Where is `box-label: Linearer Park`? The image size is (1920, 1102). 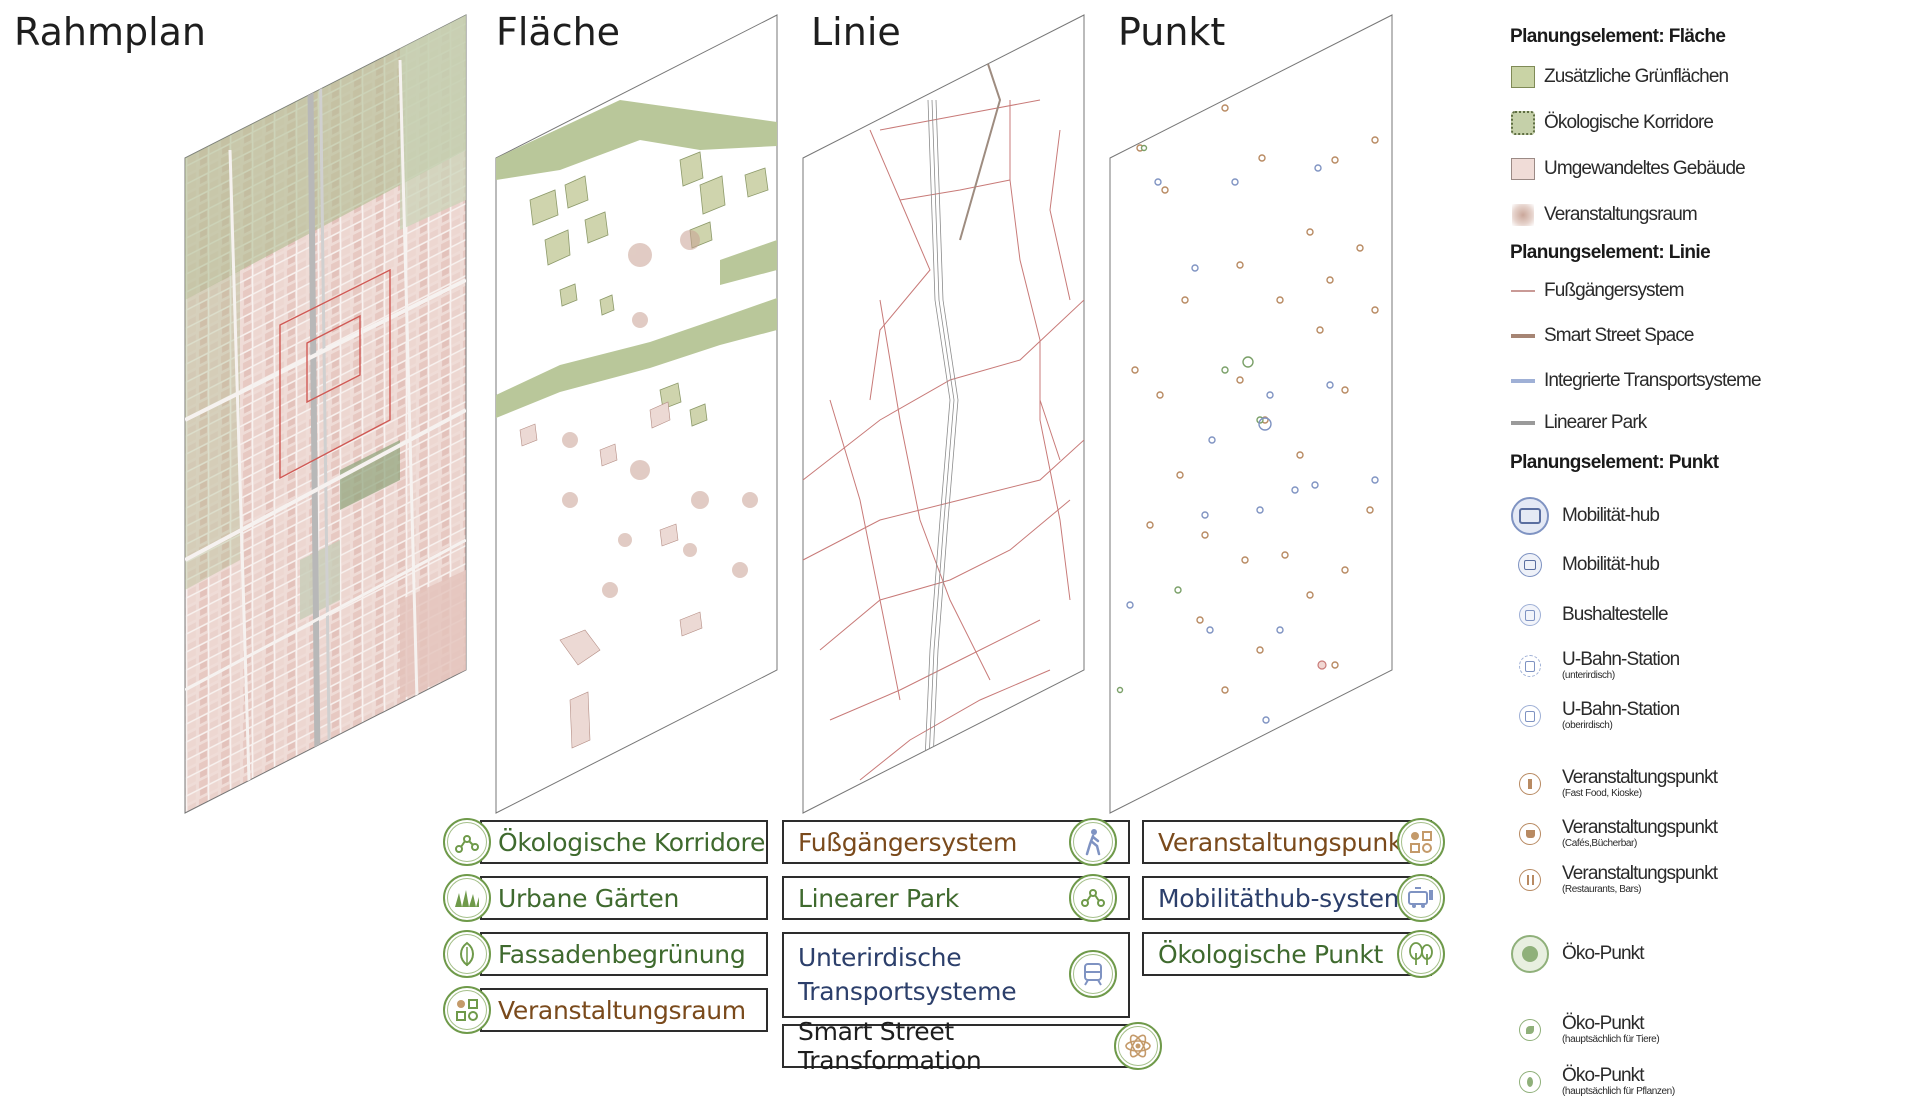 box-label: Linearer Park is located at coordinates (878, 898).